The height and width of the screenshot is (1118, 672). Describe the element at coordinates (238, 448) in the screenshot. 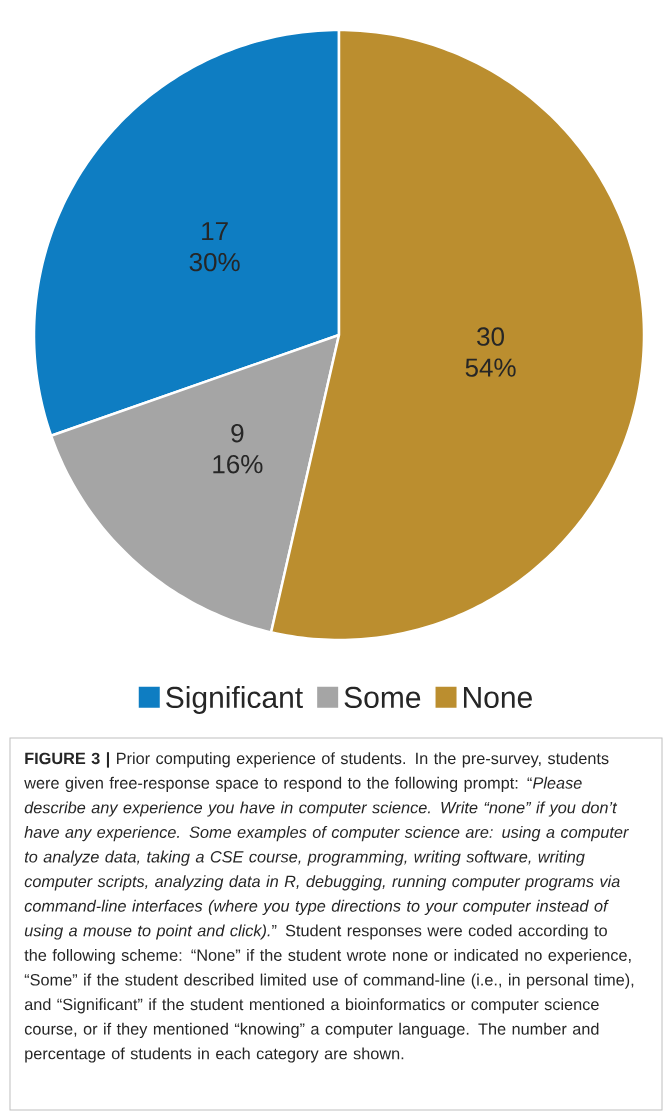

I see `data-label: 9 16%` at that location.